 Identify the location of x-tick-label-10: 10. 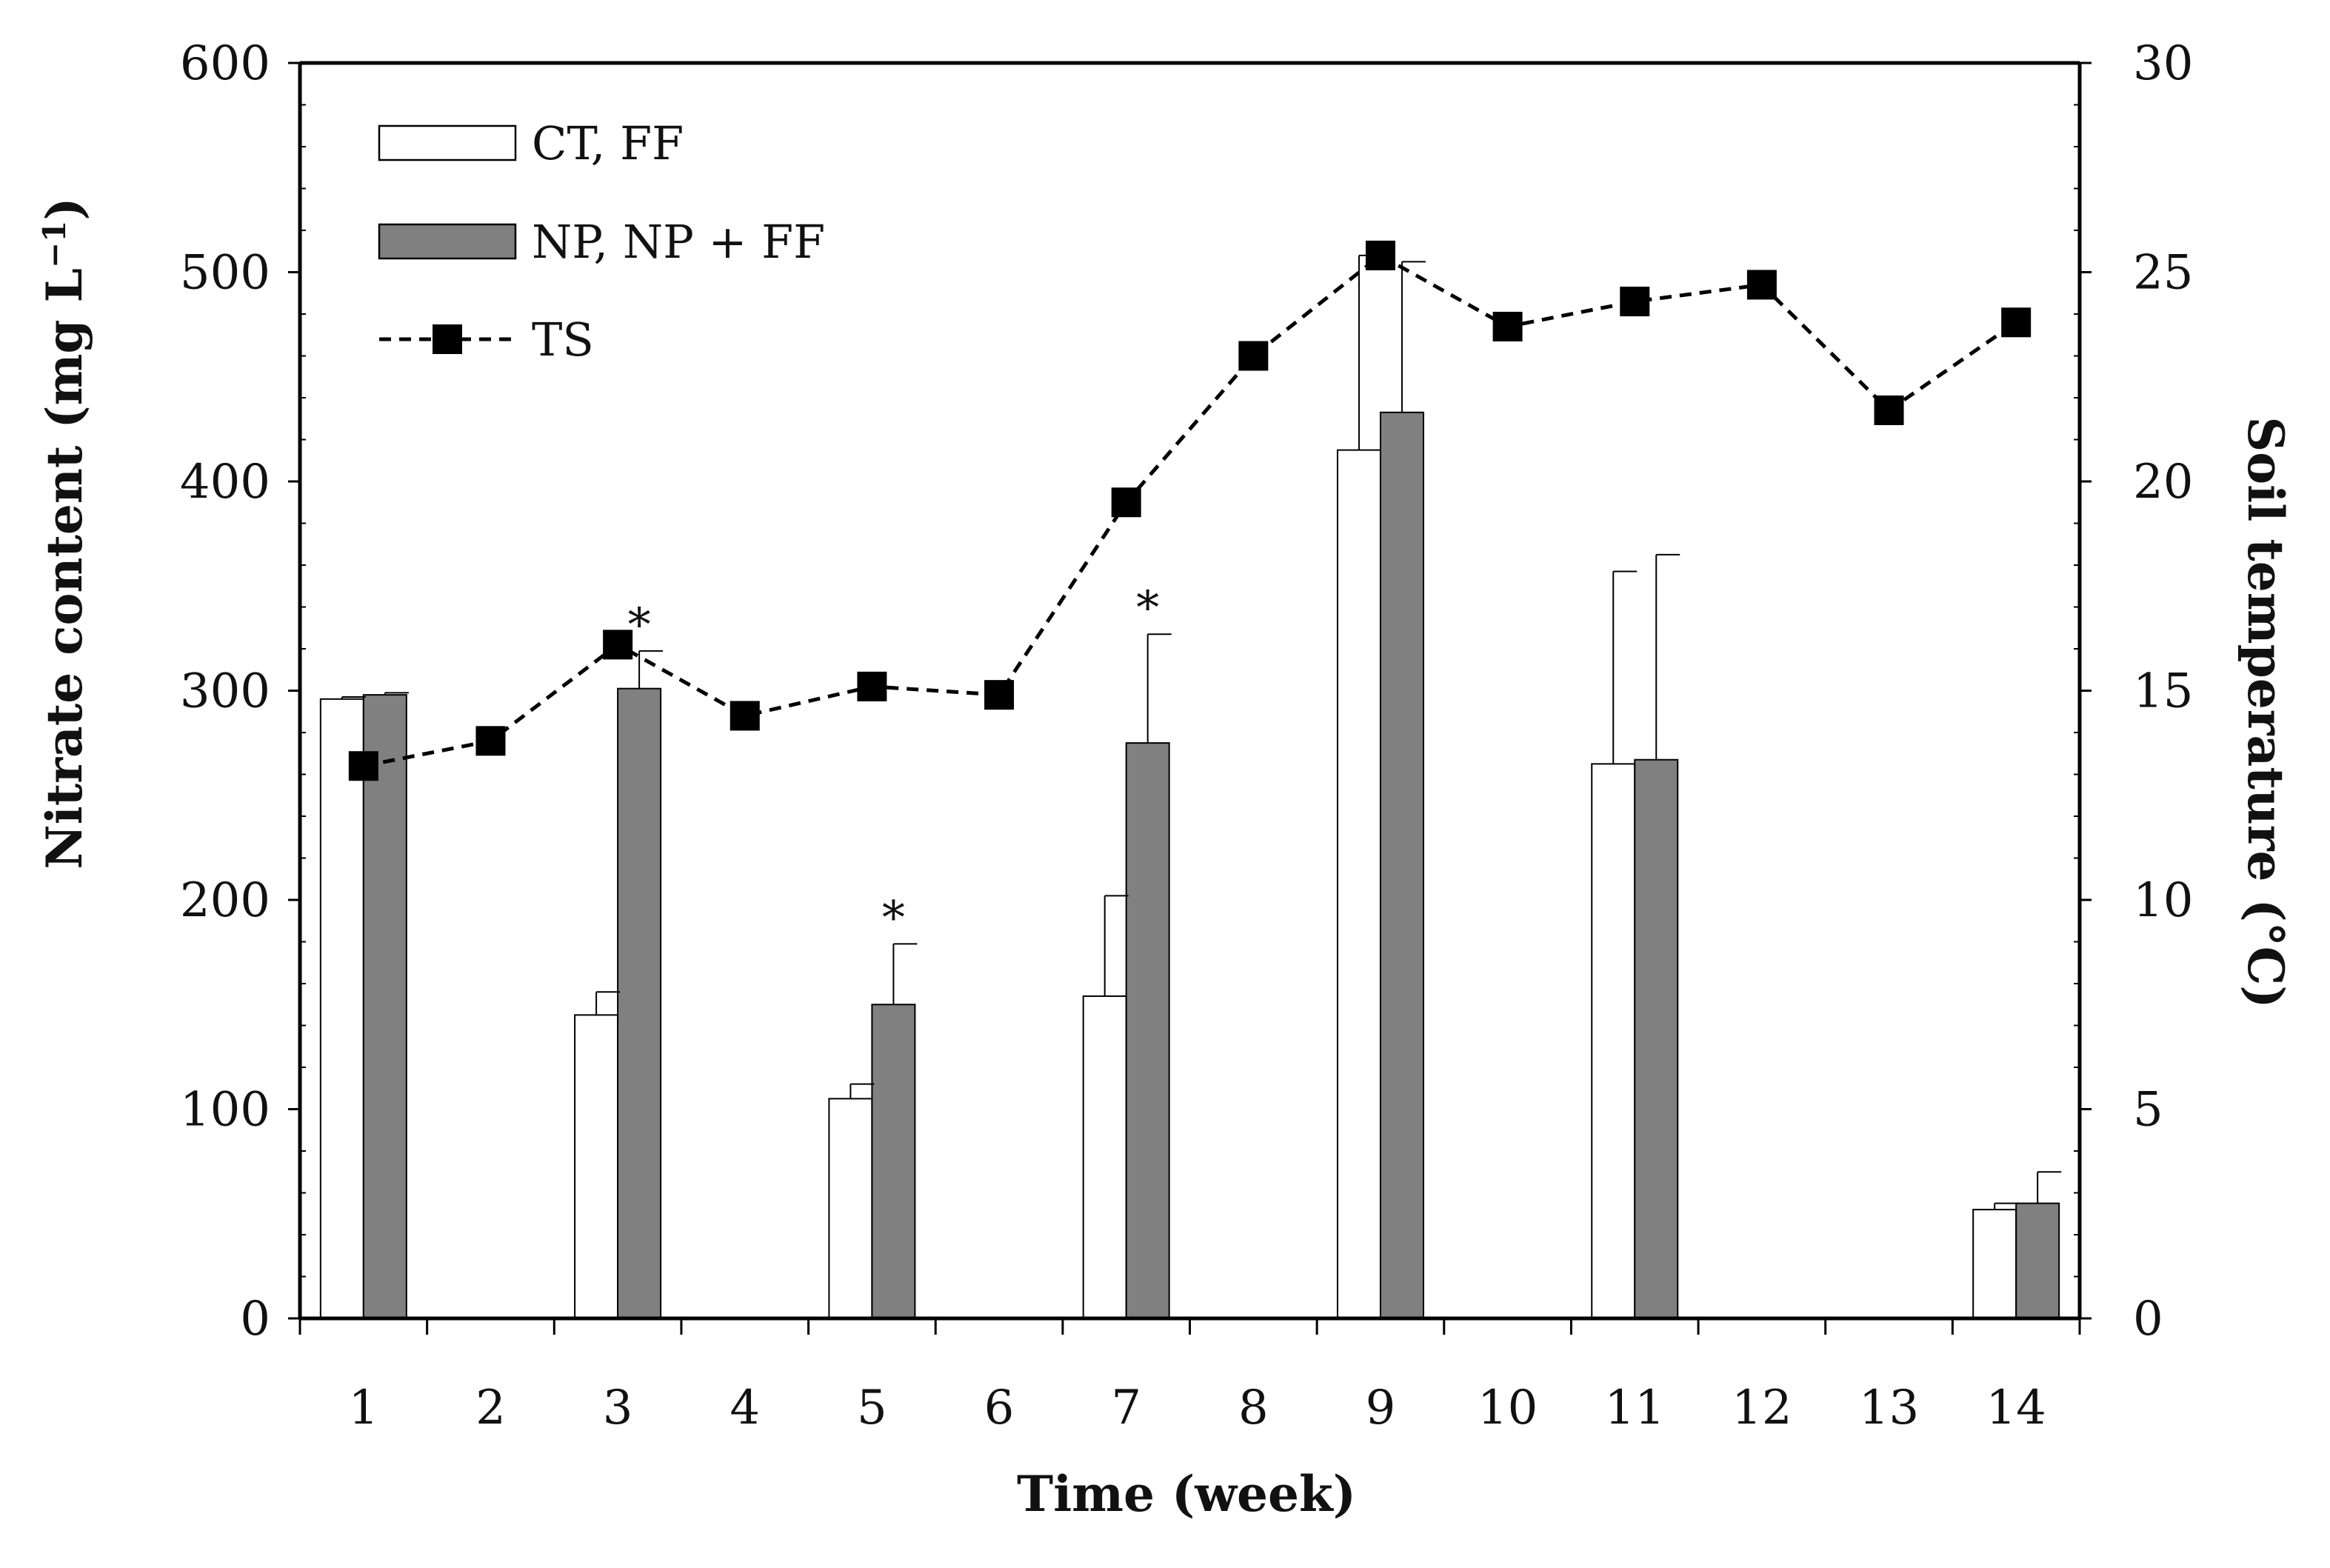
(1508, 1408).